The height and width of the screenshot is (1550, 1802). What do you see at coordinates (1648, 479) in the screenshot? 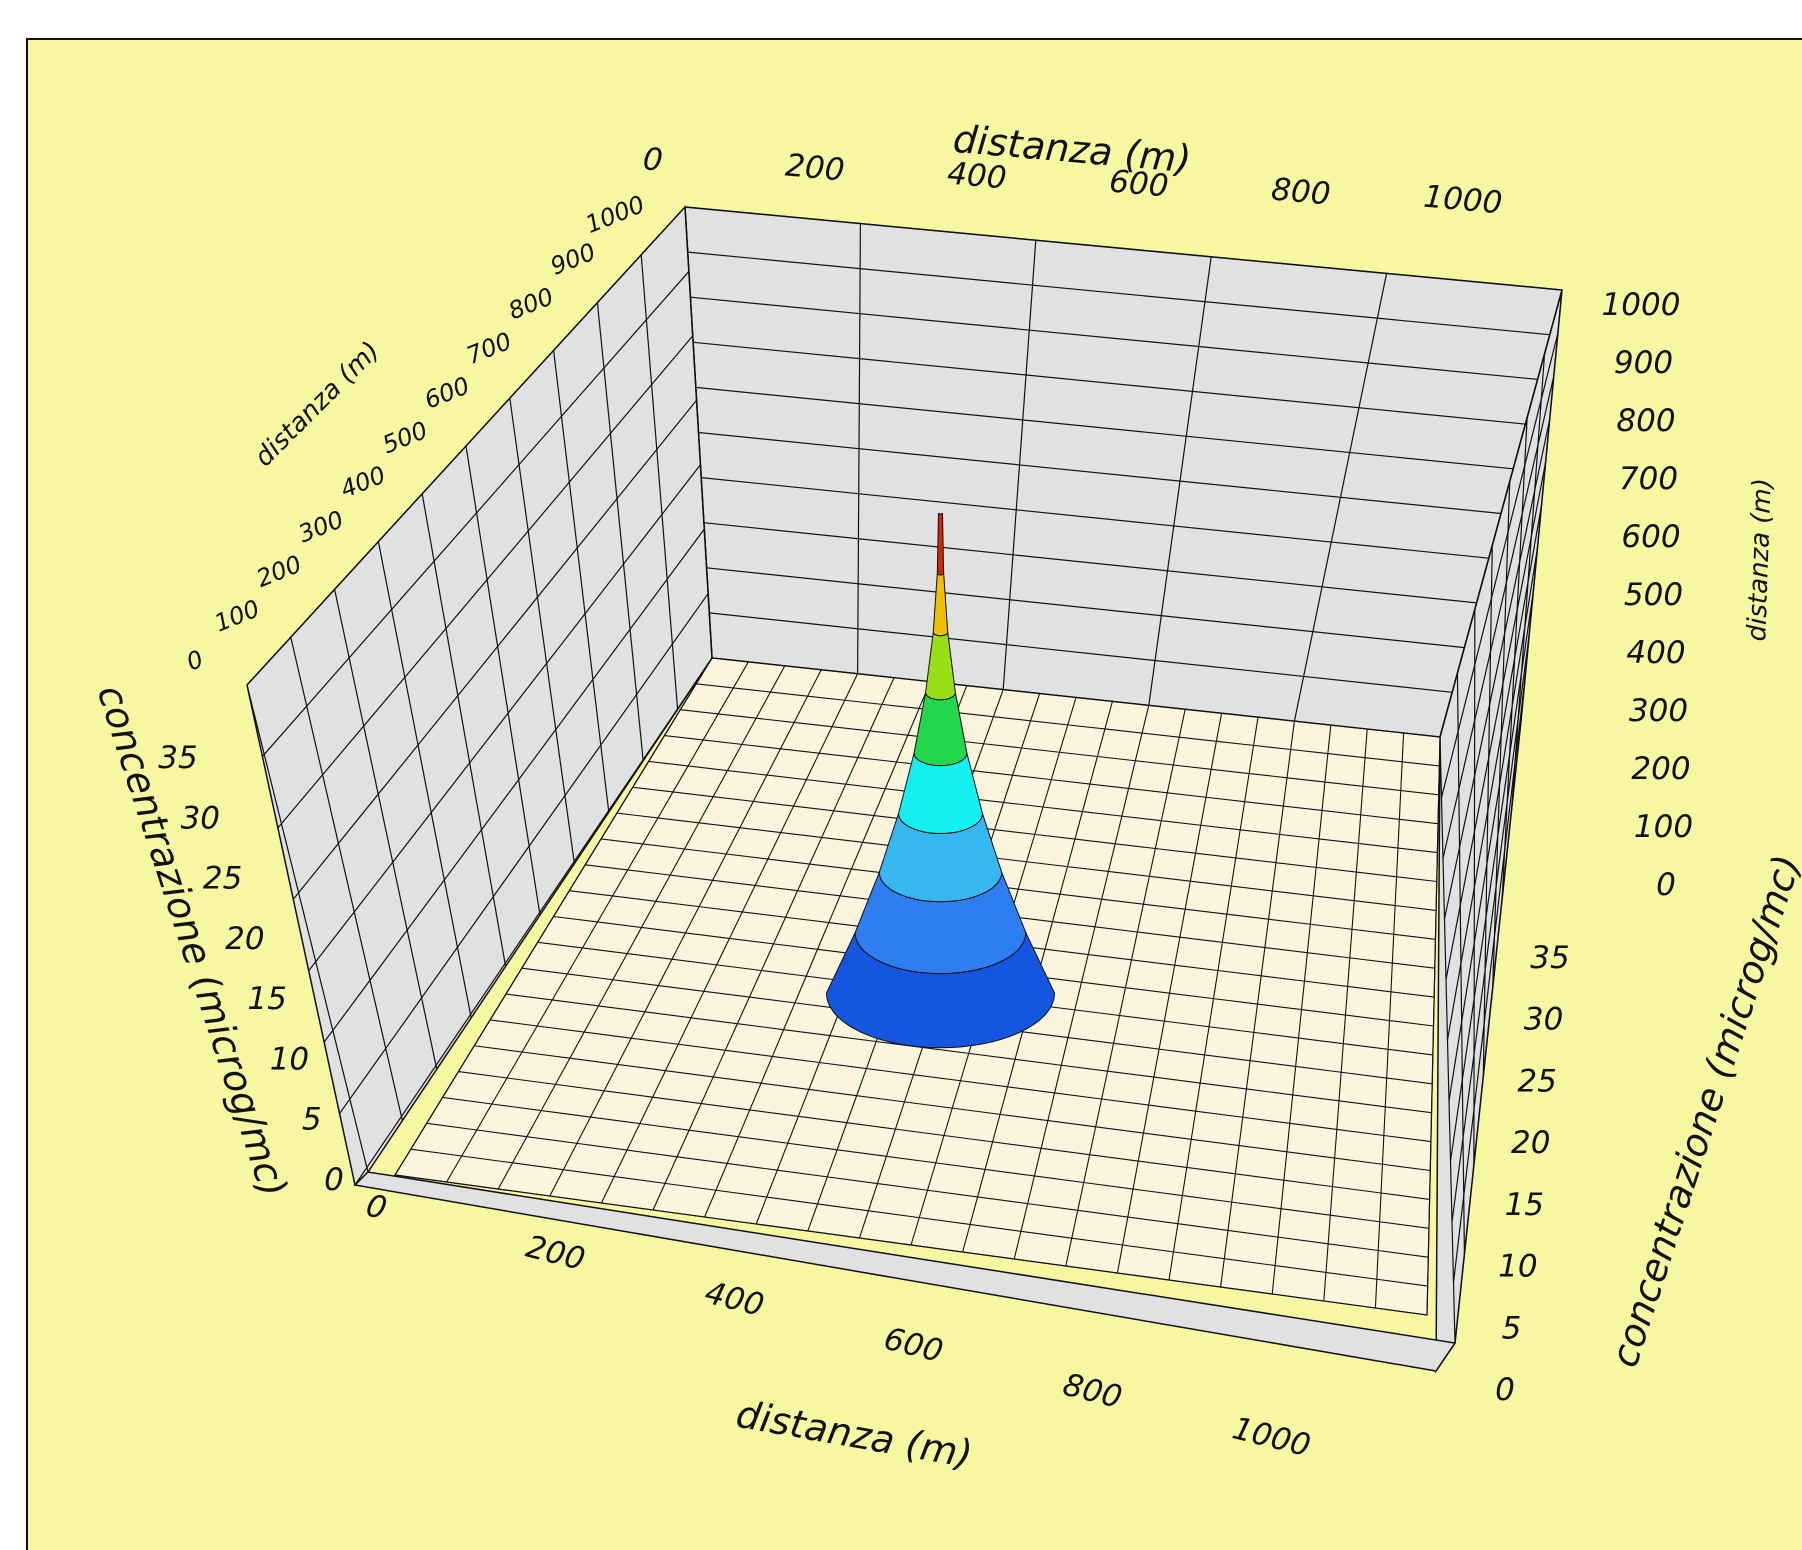
I see `y-tick-label-right: 700` at bounding box center [1648, 479].